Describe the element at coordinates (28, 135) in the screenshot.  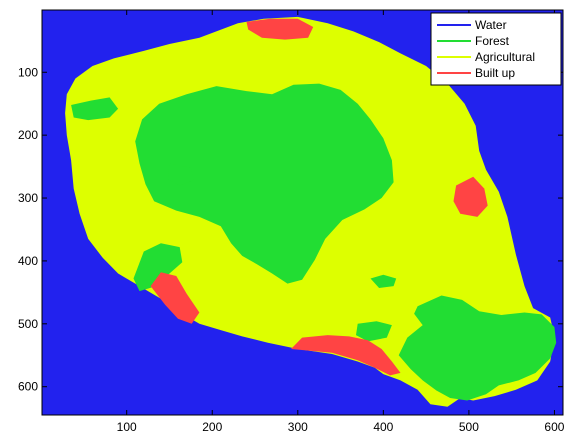
I see `y-tick-label: 200` at that location.